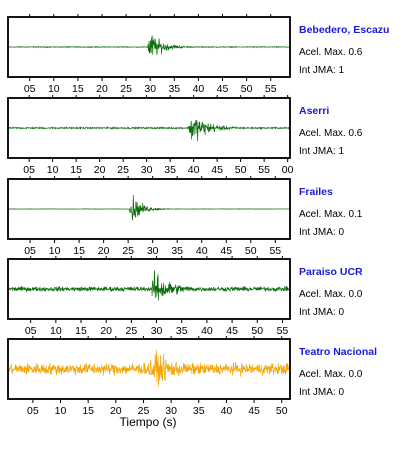  Describe the element at coordinates (316, 192) in the screenshot. I see `station-name: Frailes` at that location.